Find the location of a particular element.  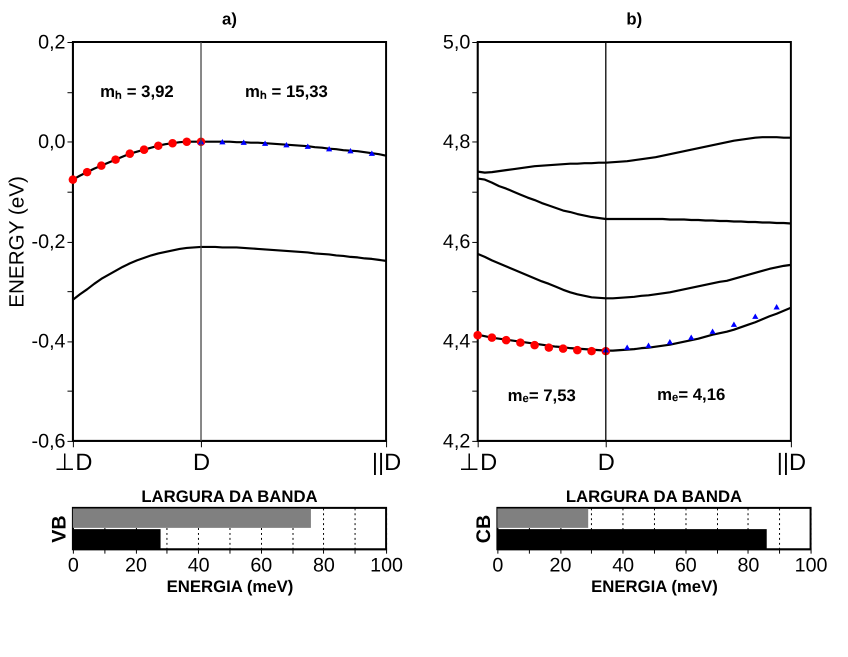

y-tick-label: 5,0 is located at coordinates (456, 42).